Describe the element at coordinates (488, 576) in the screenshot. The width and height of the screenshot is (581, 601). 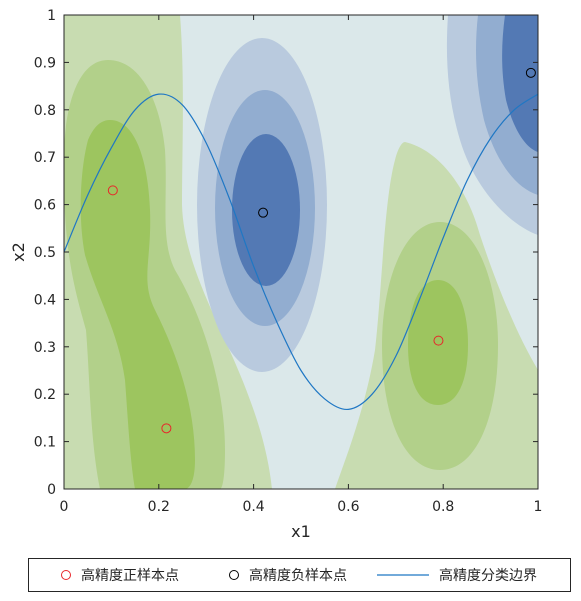
I see `legend-label-boundary: 高精度分类边界` at that location.